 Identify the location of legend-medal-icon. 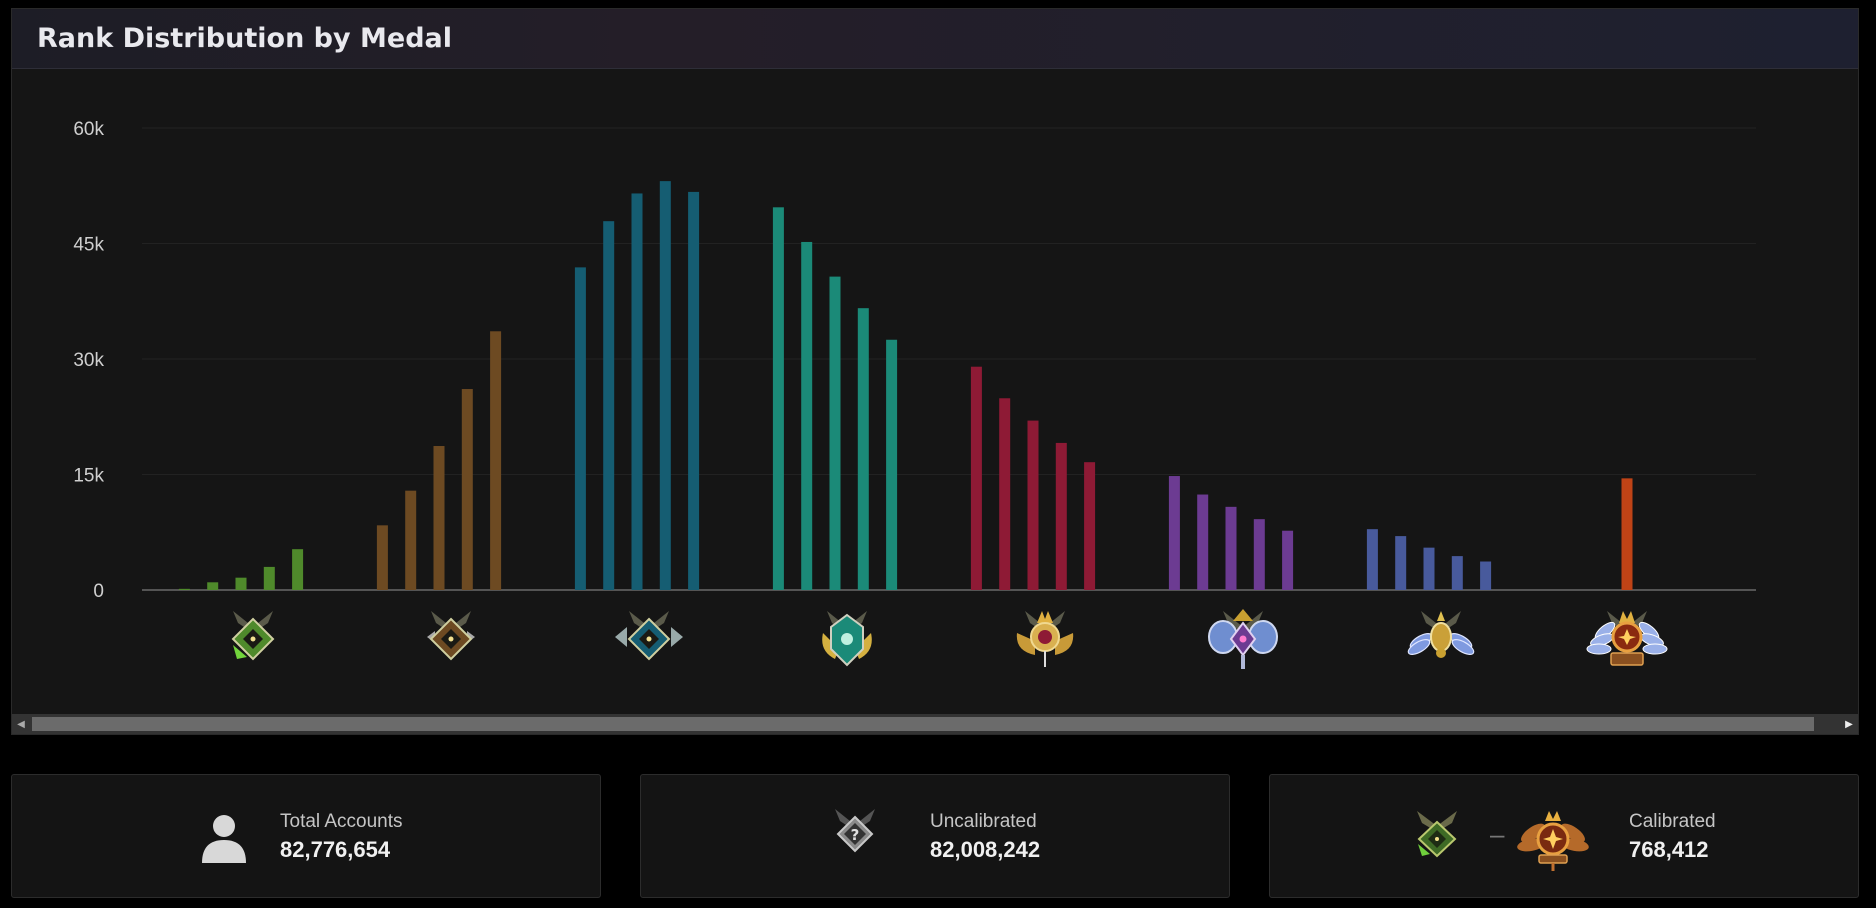
(1045, 639).